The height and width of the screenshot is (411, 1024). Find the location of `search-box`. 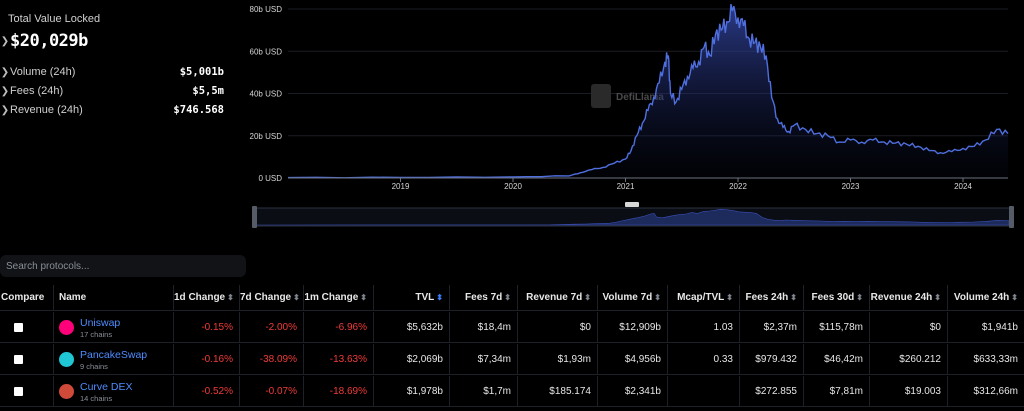

search-box is located at coordinates (123, 266).